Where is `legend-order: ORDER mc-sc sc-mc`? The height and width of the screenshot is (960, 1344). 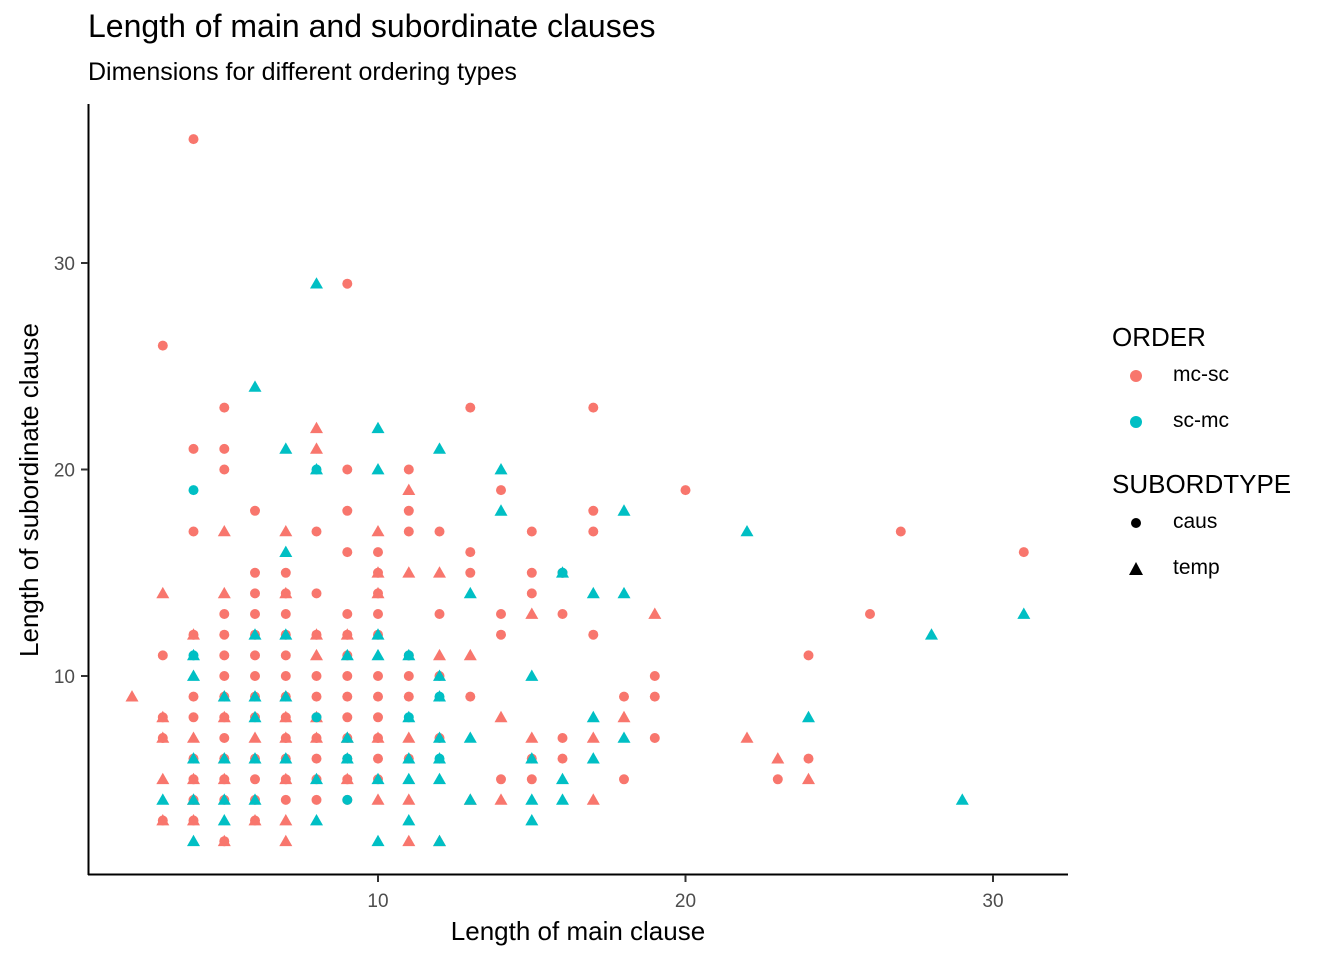 legend-order: ORDER mc-sc sc-mc is located at coordinates (1224, 383).